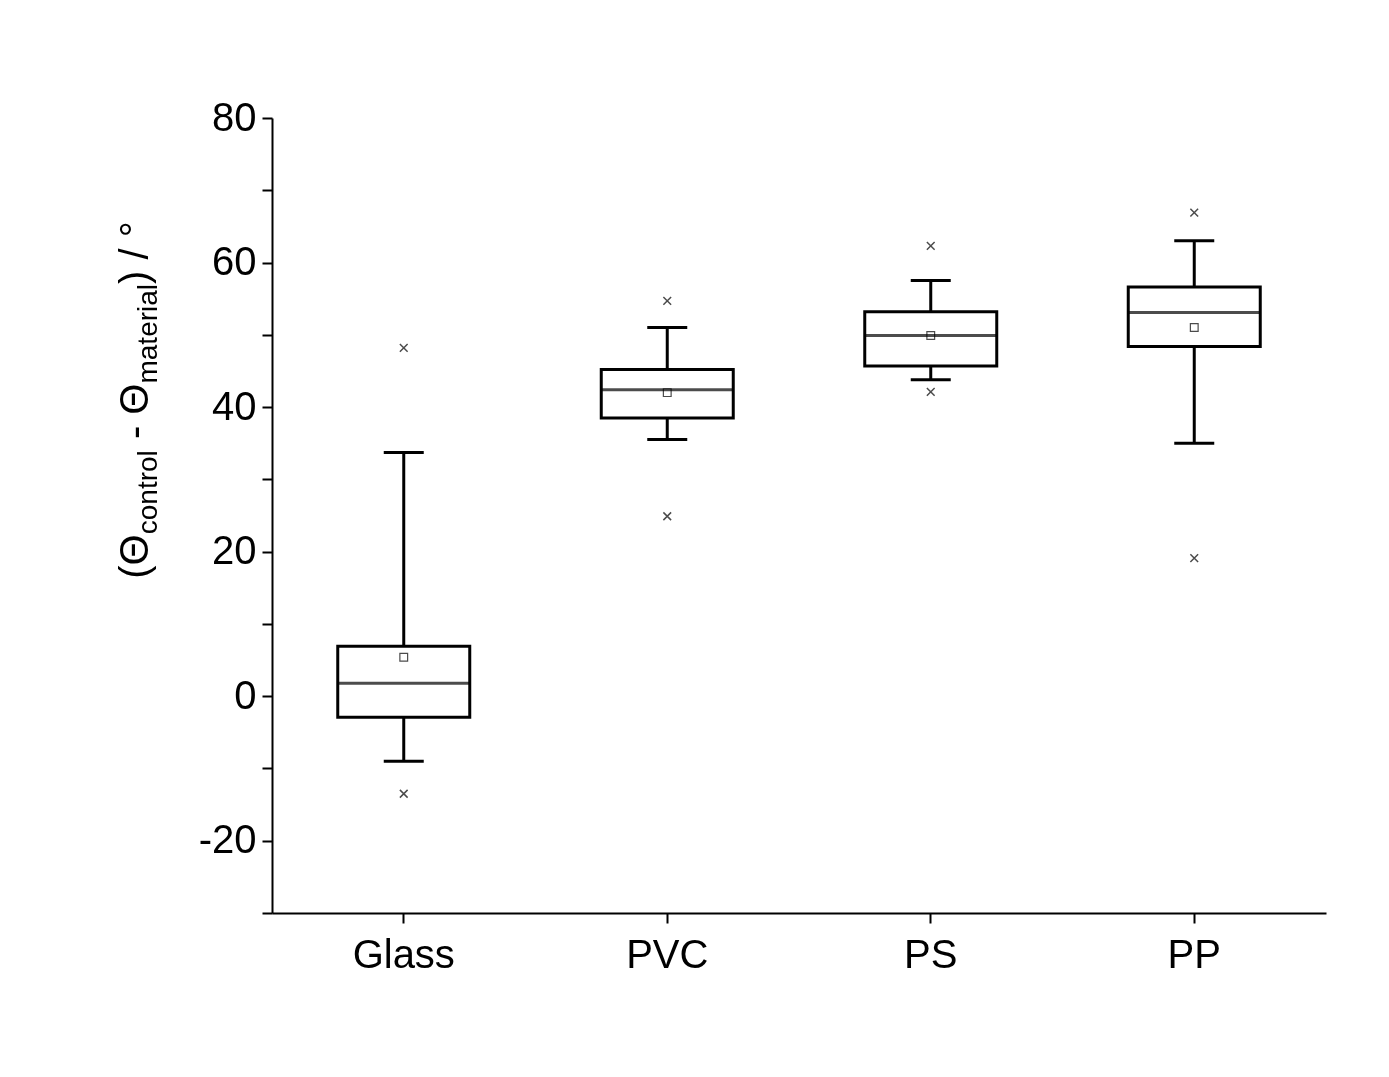  Describe the element at coordinates (234, 550) in the screenshot. I see `y-tick-label: 20` at that location.